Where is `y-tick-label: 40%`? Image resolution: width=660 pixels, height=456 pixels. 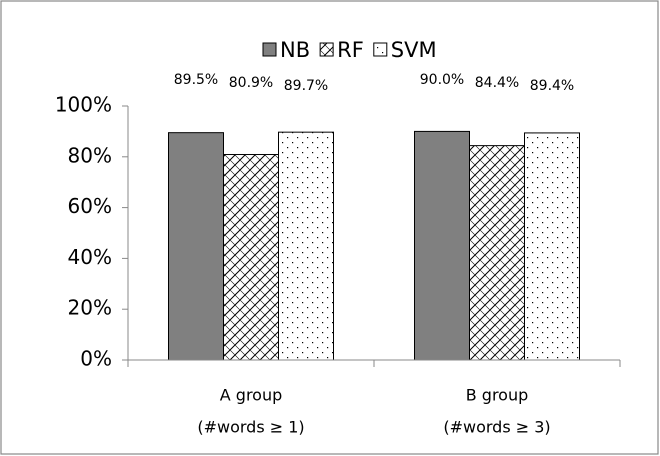 y-tick-label: 40% is located at coordinates (90, 257).